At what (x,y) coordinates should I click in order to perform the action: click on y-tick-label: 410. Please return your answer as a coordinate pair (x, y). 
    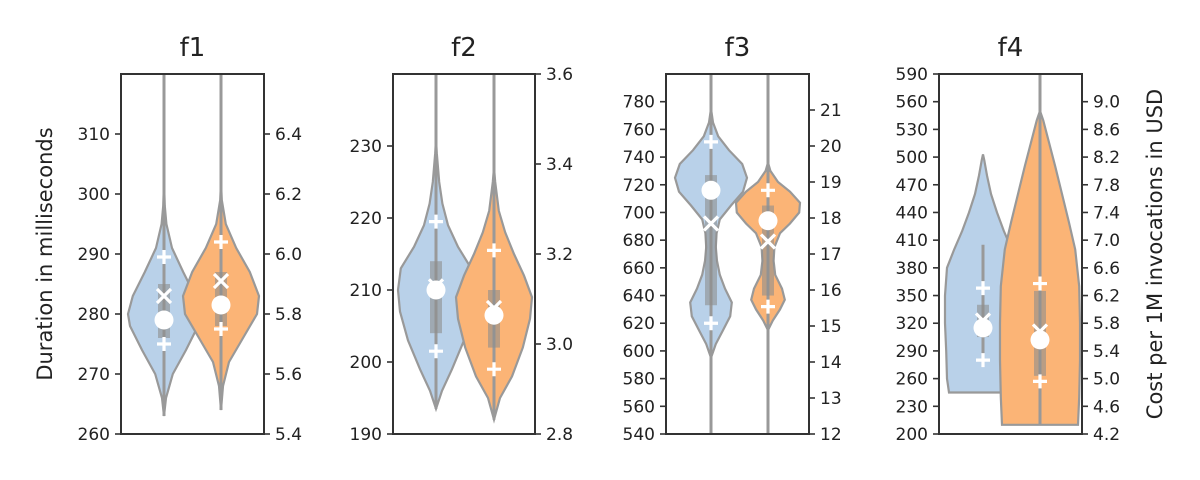
    Looking at the image, I should click on (912, 241).